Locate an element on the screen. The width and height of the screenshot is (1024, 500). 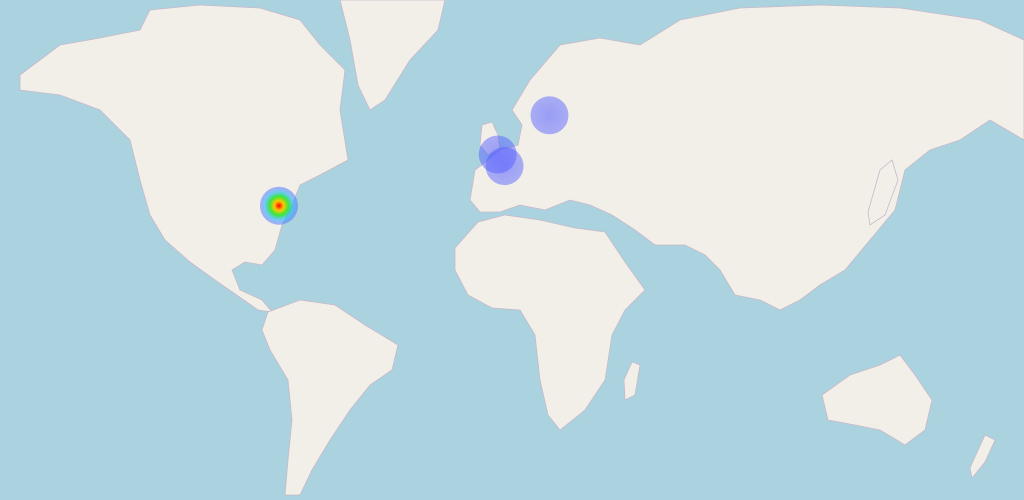
australia is located at coordinates (877, 400).